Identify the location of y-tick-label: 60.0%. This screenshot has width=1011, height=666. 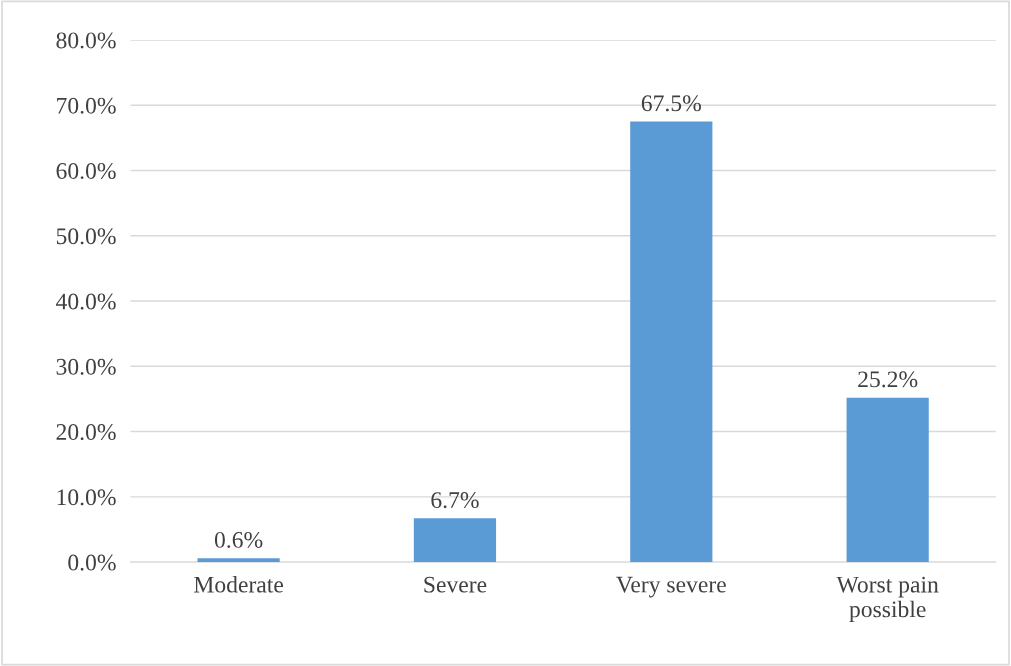
(86, 171).